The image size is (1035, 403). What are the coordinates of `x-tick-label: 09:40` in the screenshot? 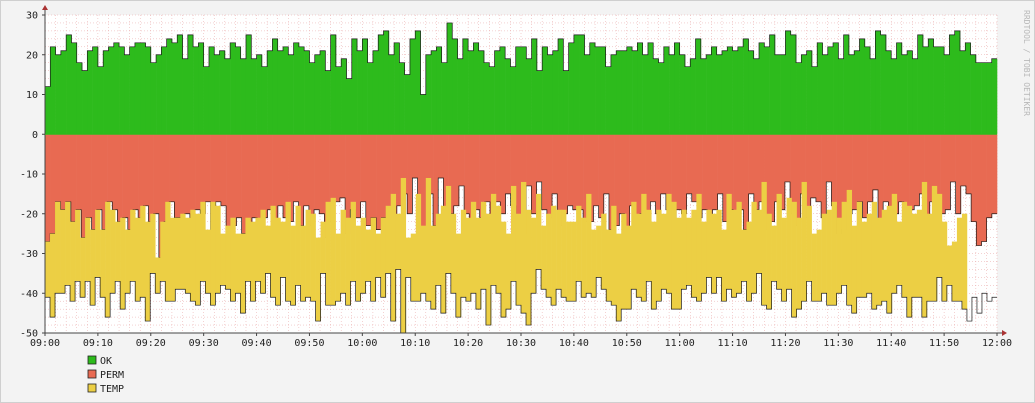 It's located at (257, 343).